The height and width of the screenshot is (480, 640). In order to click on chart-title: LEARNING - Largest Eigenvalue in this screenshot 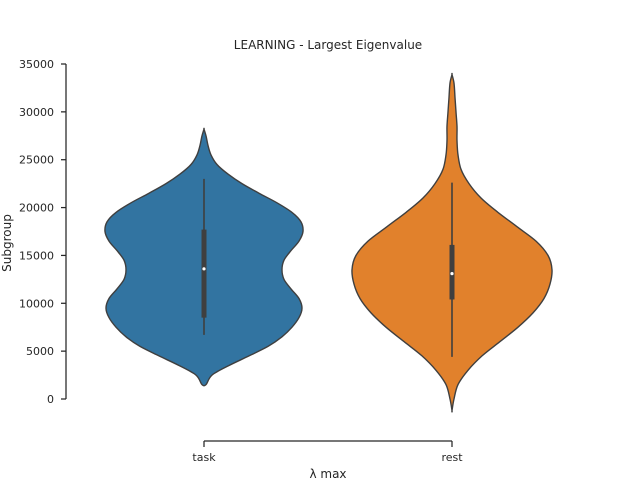, I will do `click(328, 45)`.